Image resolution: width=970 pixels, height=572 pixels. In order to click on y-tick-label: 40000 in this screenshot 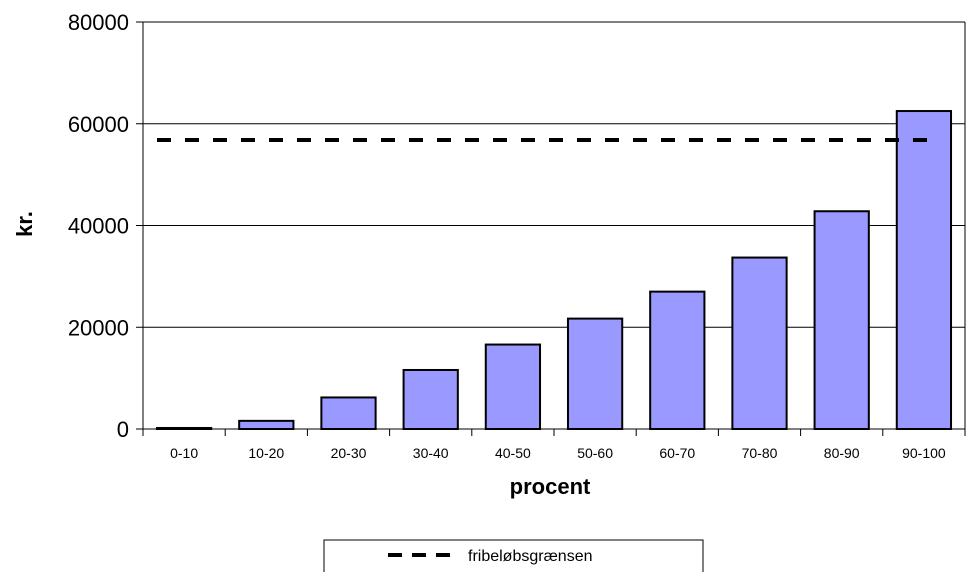, I will do `click(98, 226)`.